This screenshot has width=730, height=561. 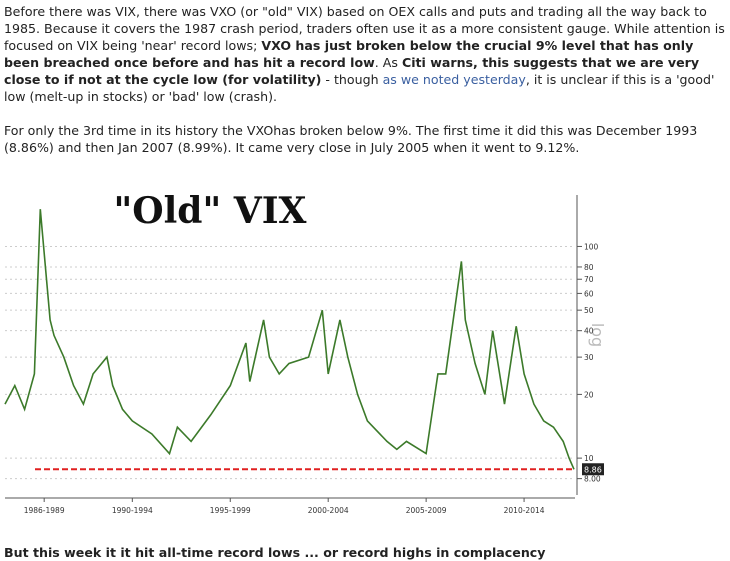 I want to click on y-axis-label: log, so click(x=597, y=335).